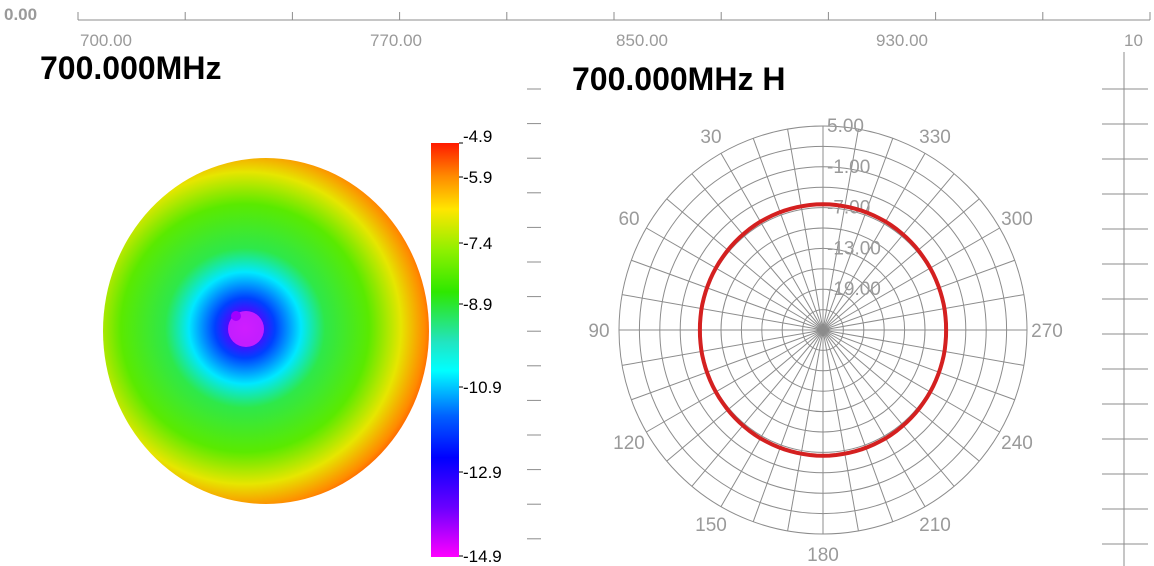 This screenshot has height=566, width=1154. What do you see at coordinates (1047, 331) in the screenshot?
I see `polar-angle-label: 270` at bounding box center [1047, 331].